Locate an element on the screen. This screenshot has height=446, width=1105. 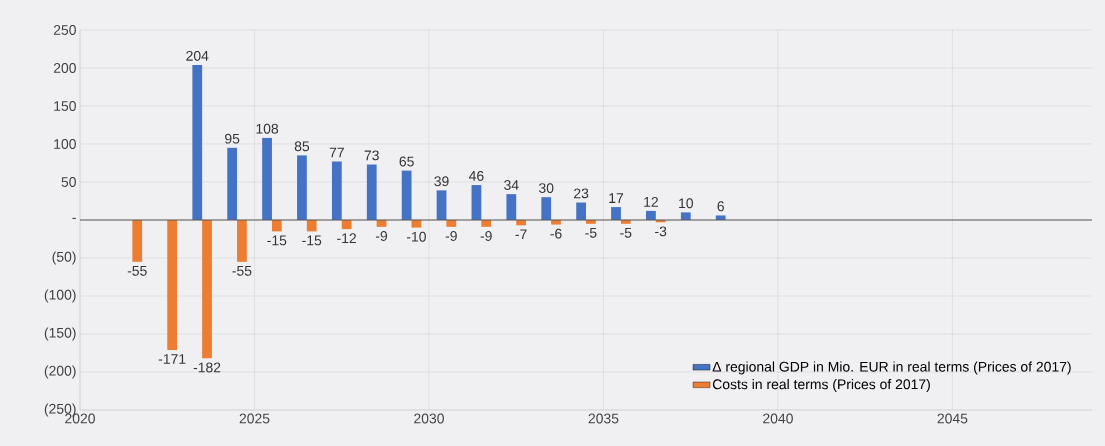
data-label: 23 is located at coordinates (581, 193).